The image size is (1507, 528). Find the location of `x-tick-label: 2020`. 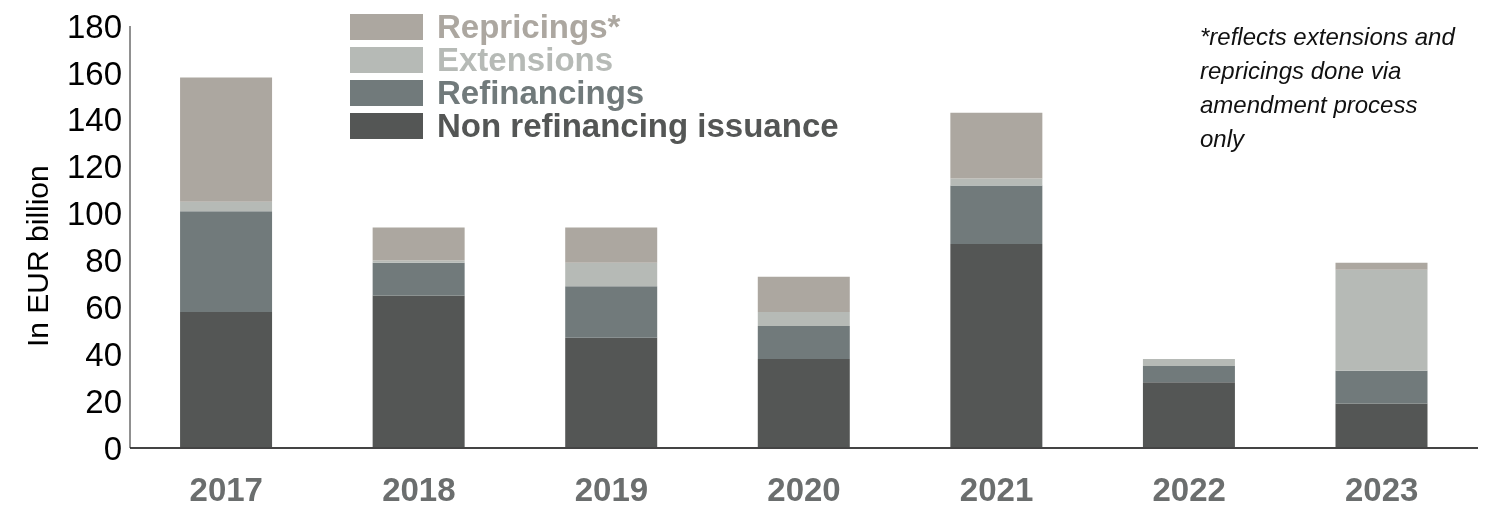

x-tick-label: 2020 is located at coordinates (804, 490).